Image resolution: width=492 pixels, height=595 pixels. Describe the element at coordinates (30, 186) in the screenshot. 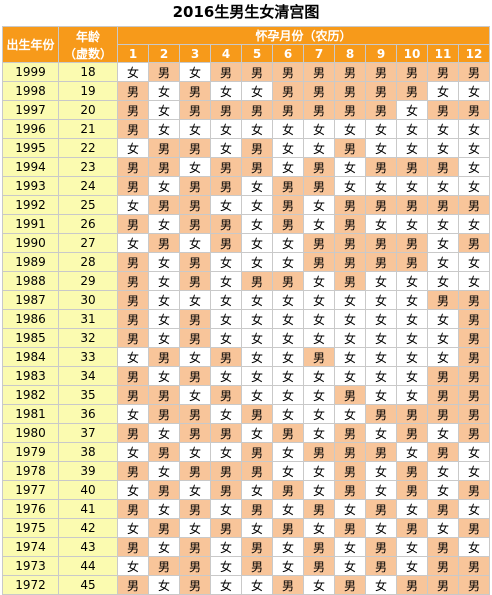

I see `birth-year-cell: 1993` at that location.